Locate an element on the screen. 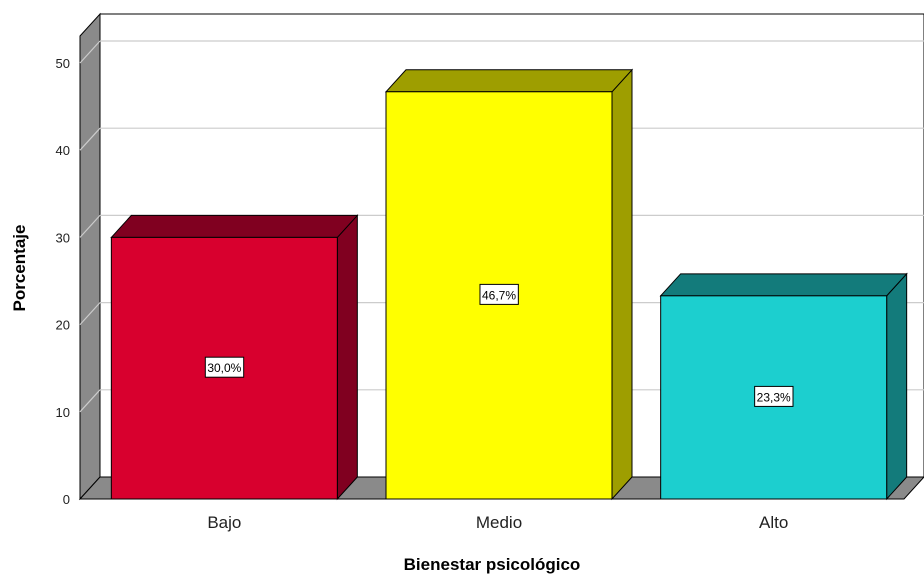 The image size is (924, 582). x-category-label: Bajo is located at coordinates (224, 522).